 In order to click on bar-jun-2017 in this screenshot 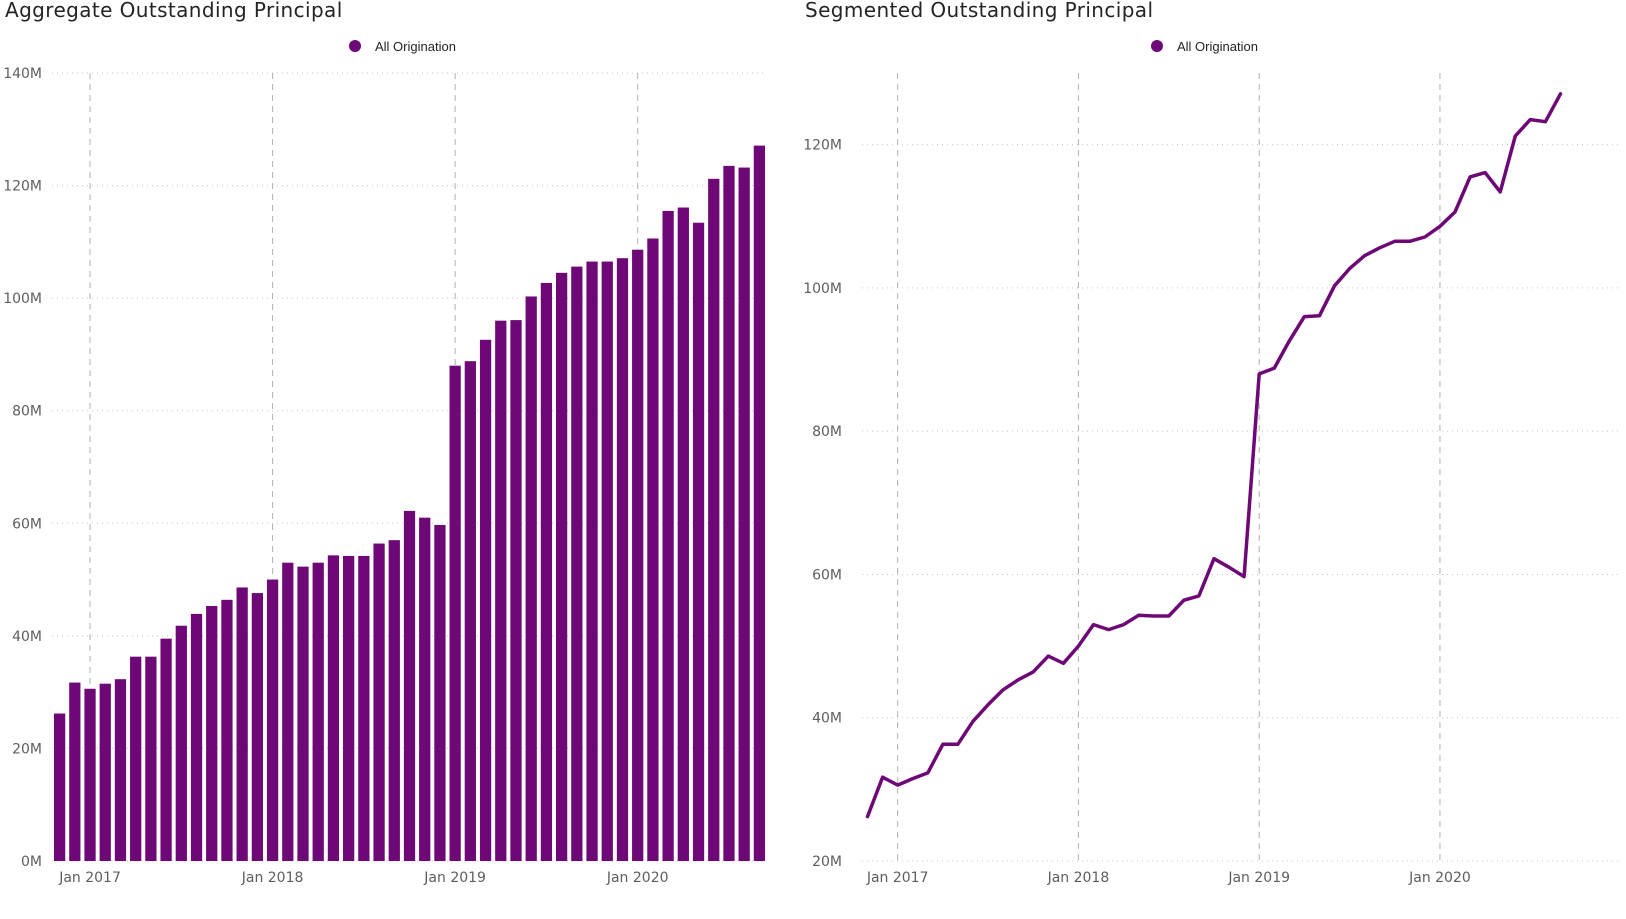, I will do `click(166, 749)`.